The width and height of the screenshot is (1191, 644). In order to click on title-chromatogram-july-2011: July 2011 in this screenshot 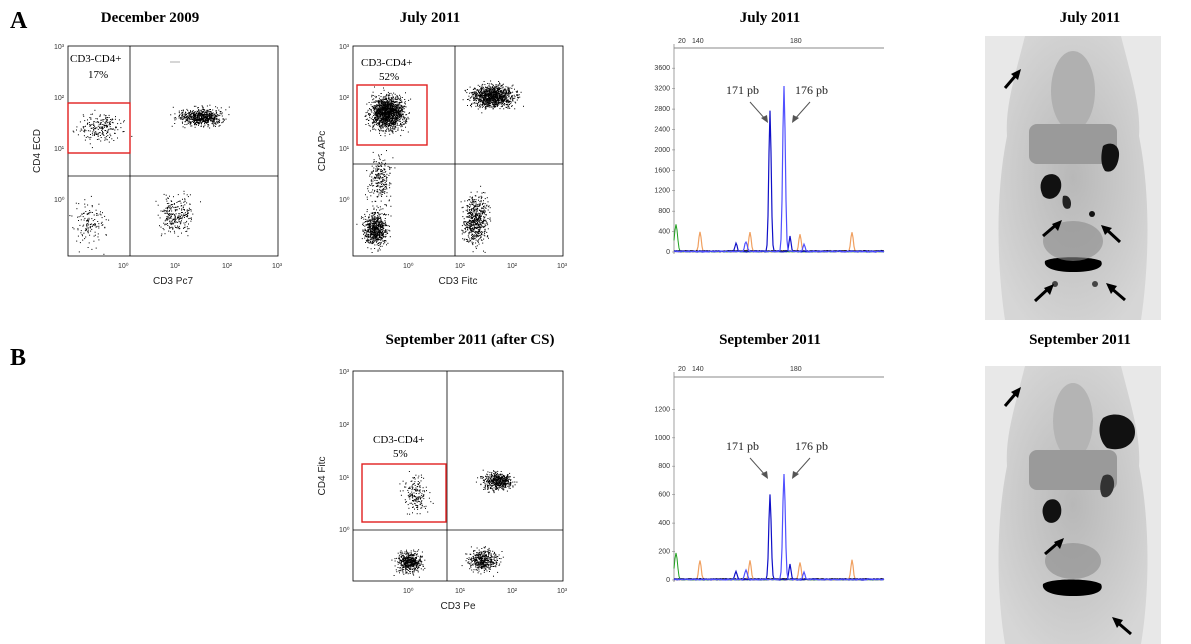, I will do `click(770, 18)`.